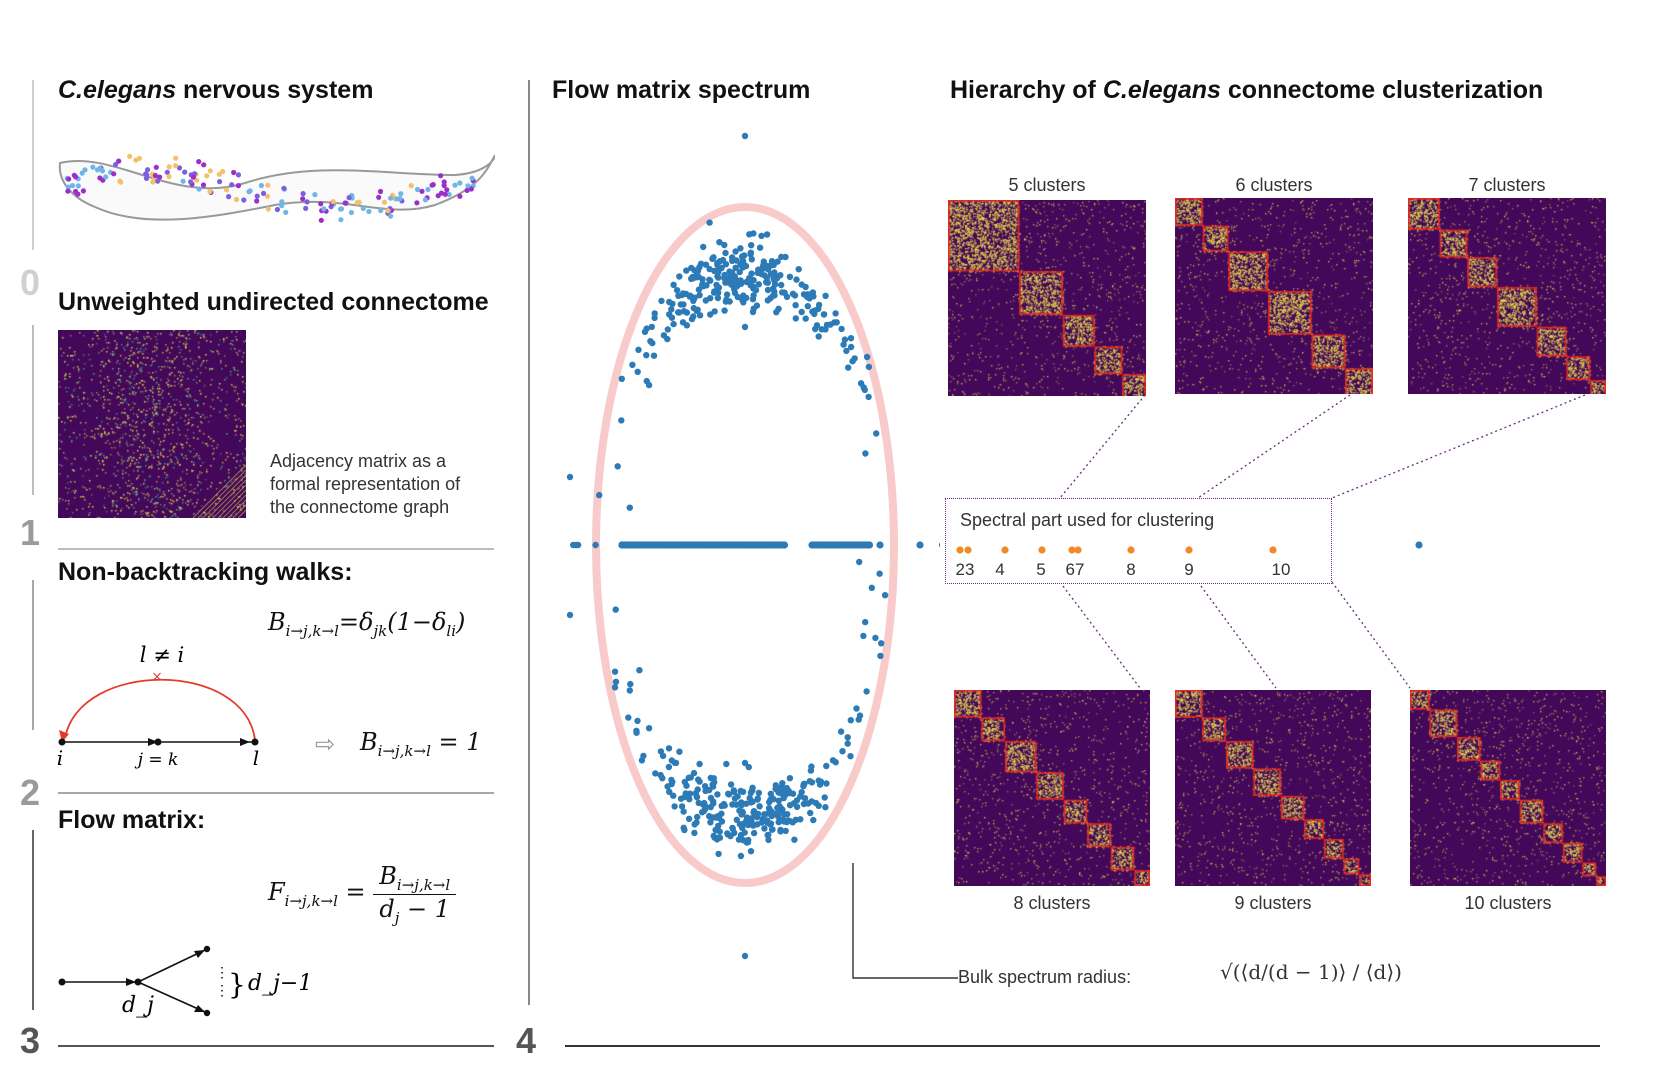 The image size is (1661, 1074). Describe the element at coordinates (681, 90) in the screenshot. I see `spectrum-title: Flow matrix spectrum` at that location.